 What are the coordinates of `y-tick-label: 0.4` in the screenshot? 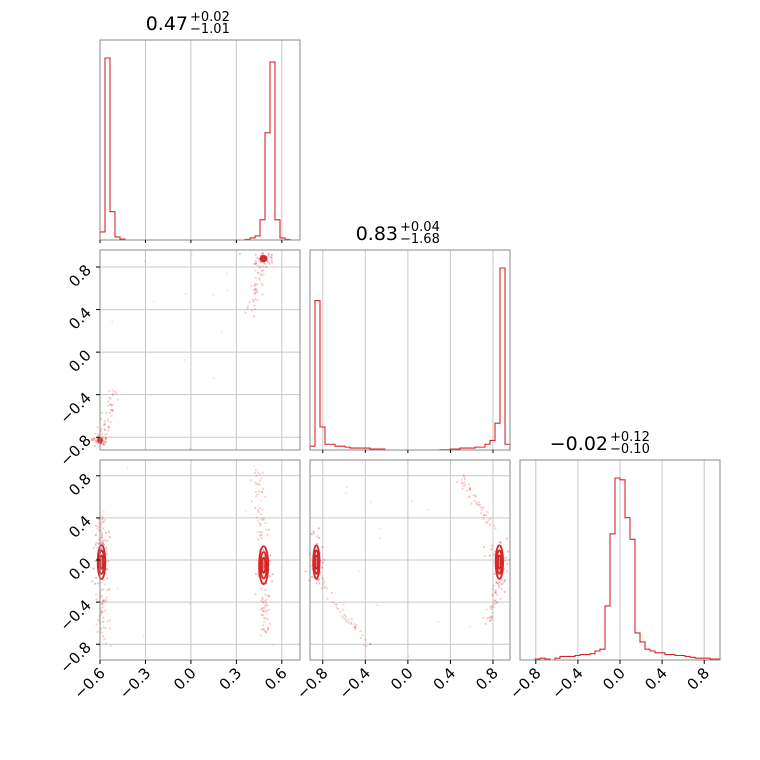 It's located at (80, 527).